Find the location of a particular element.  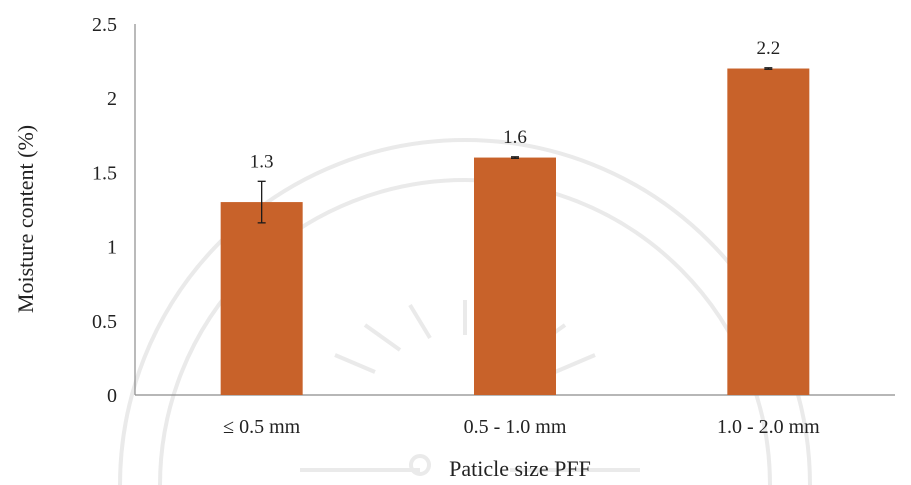

category-labels-group: ≤ 0.5 mm 0.5 - 1.0 mm 1.0 - 2.0 mm is located at coordinates (521, 427).